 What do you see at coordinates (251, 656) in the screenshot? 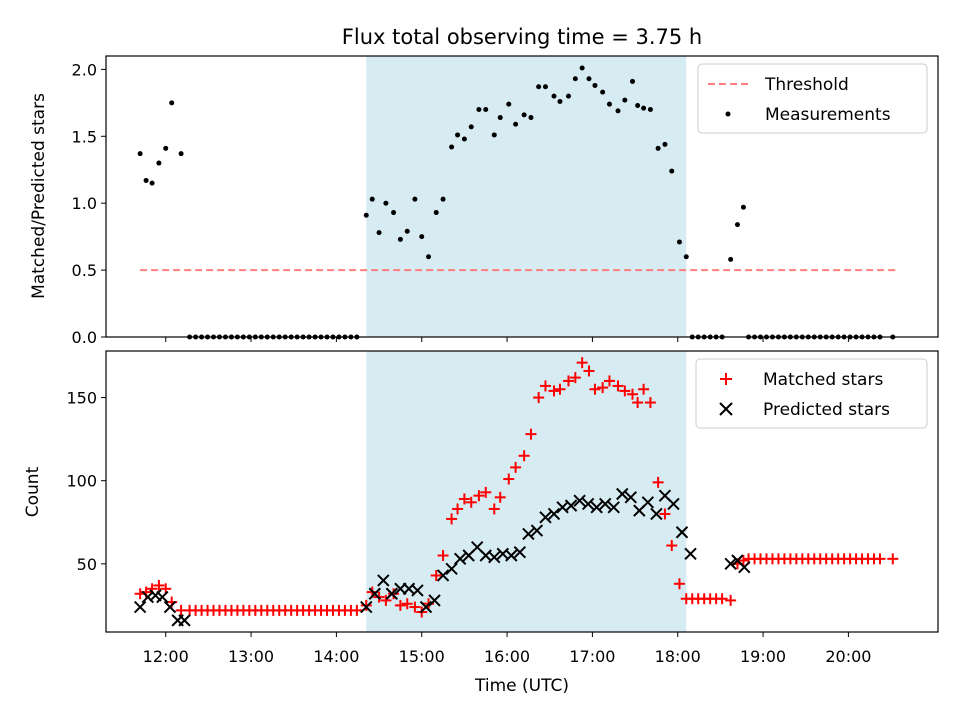
I see `x-tick-label: 13:00` at bounding box center [251, 656].